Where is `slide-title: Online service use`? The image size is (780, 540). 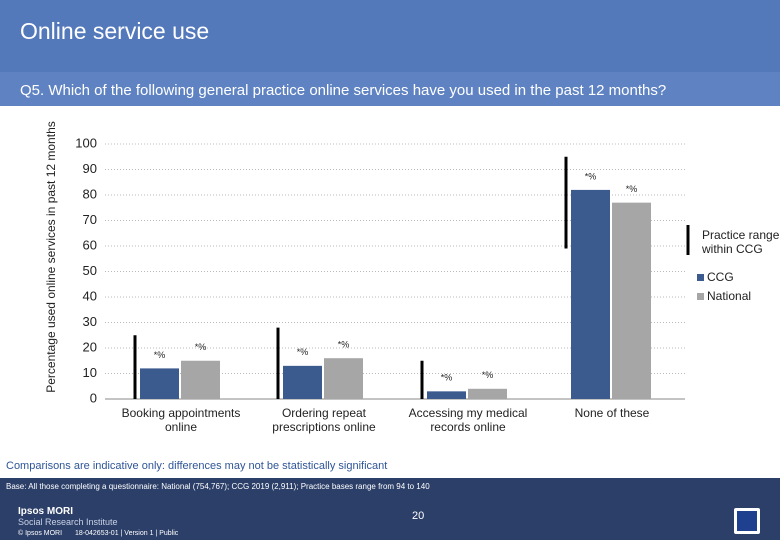
slide-title: Online service use is located at coordinates (115, 31).